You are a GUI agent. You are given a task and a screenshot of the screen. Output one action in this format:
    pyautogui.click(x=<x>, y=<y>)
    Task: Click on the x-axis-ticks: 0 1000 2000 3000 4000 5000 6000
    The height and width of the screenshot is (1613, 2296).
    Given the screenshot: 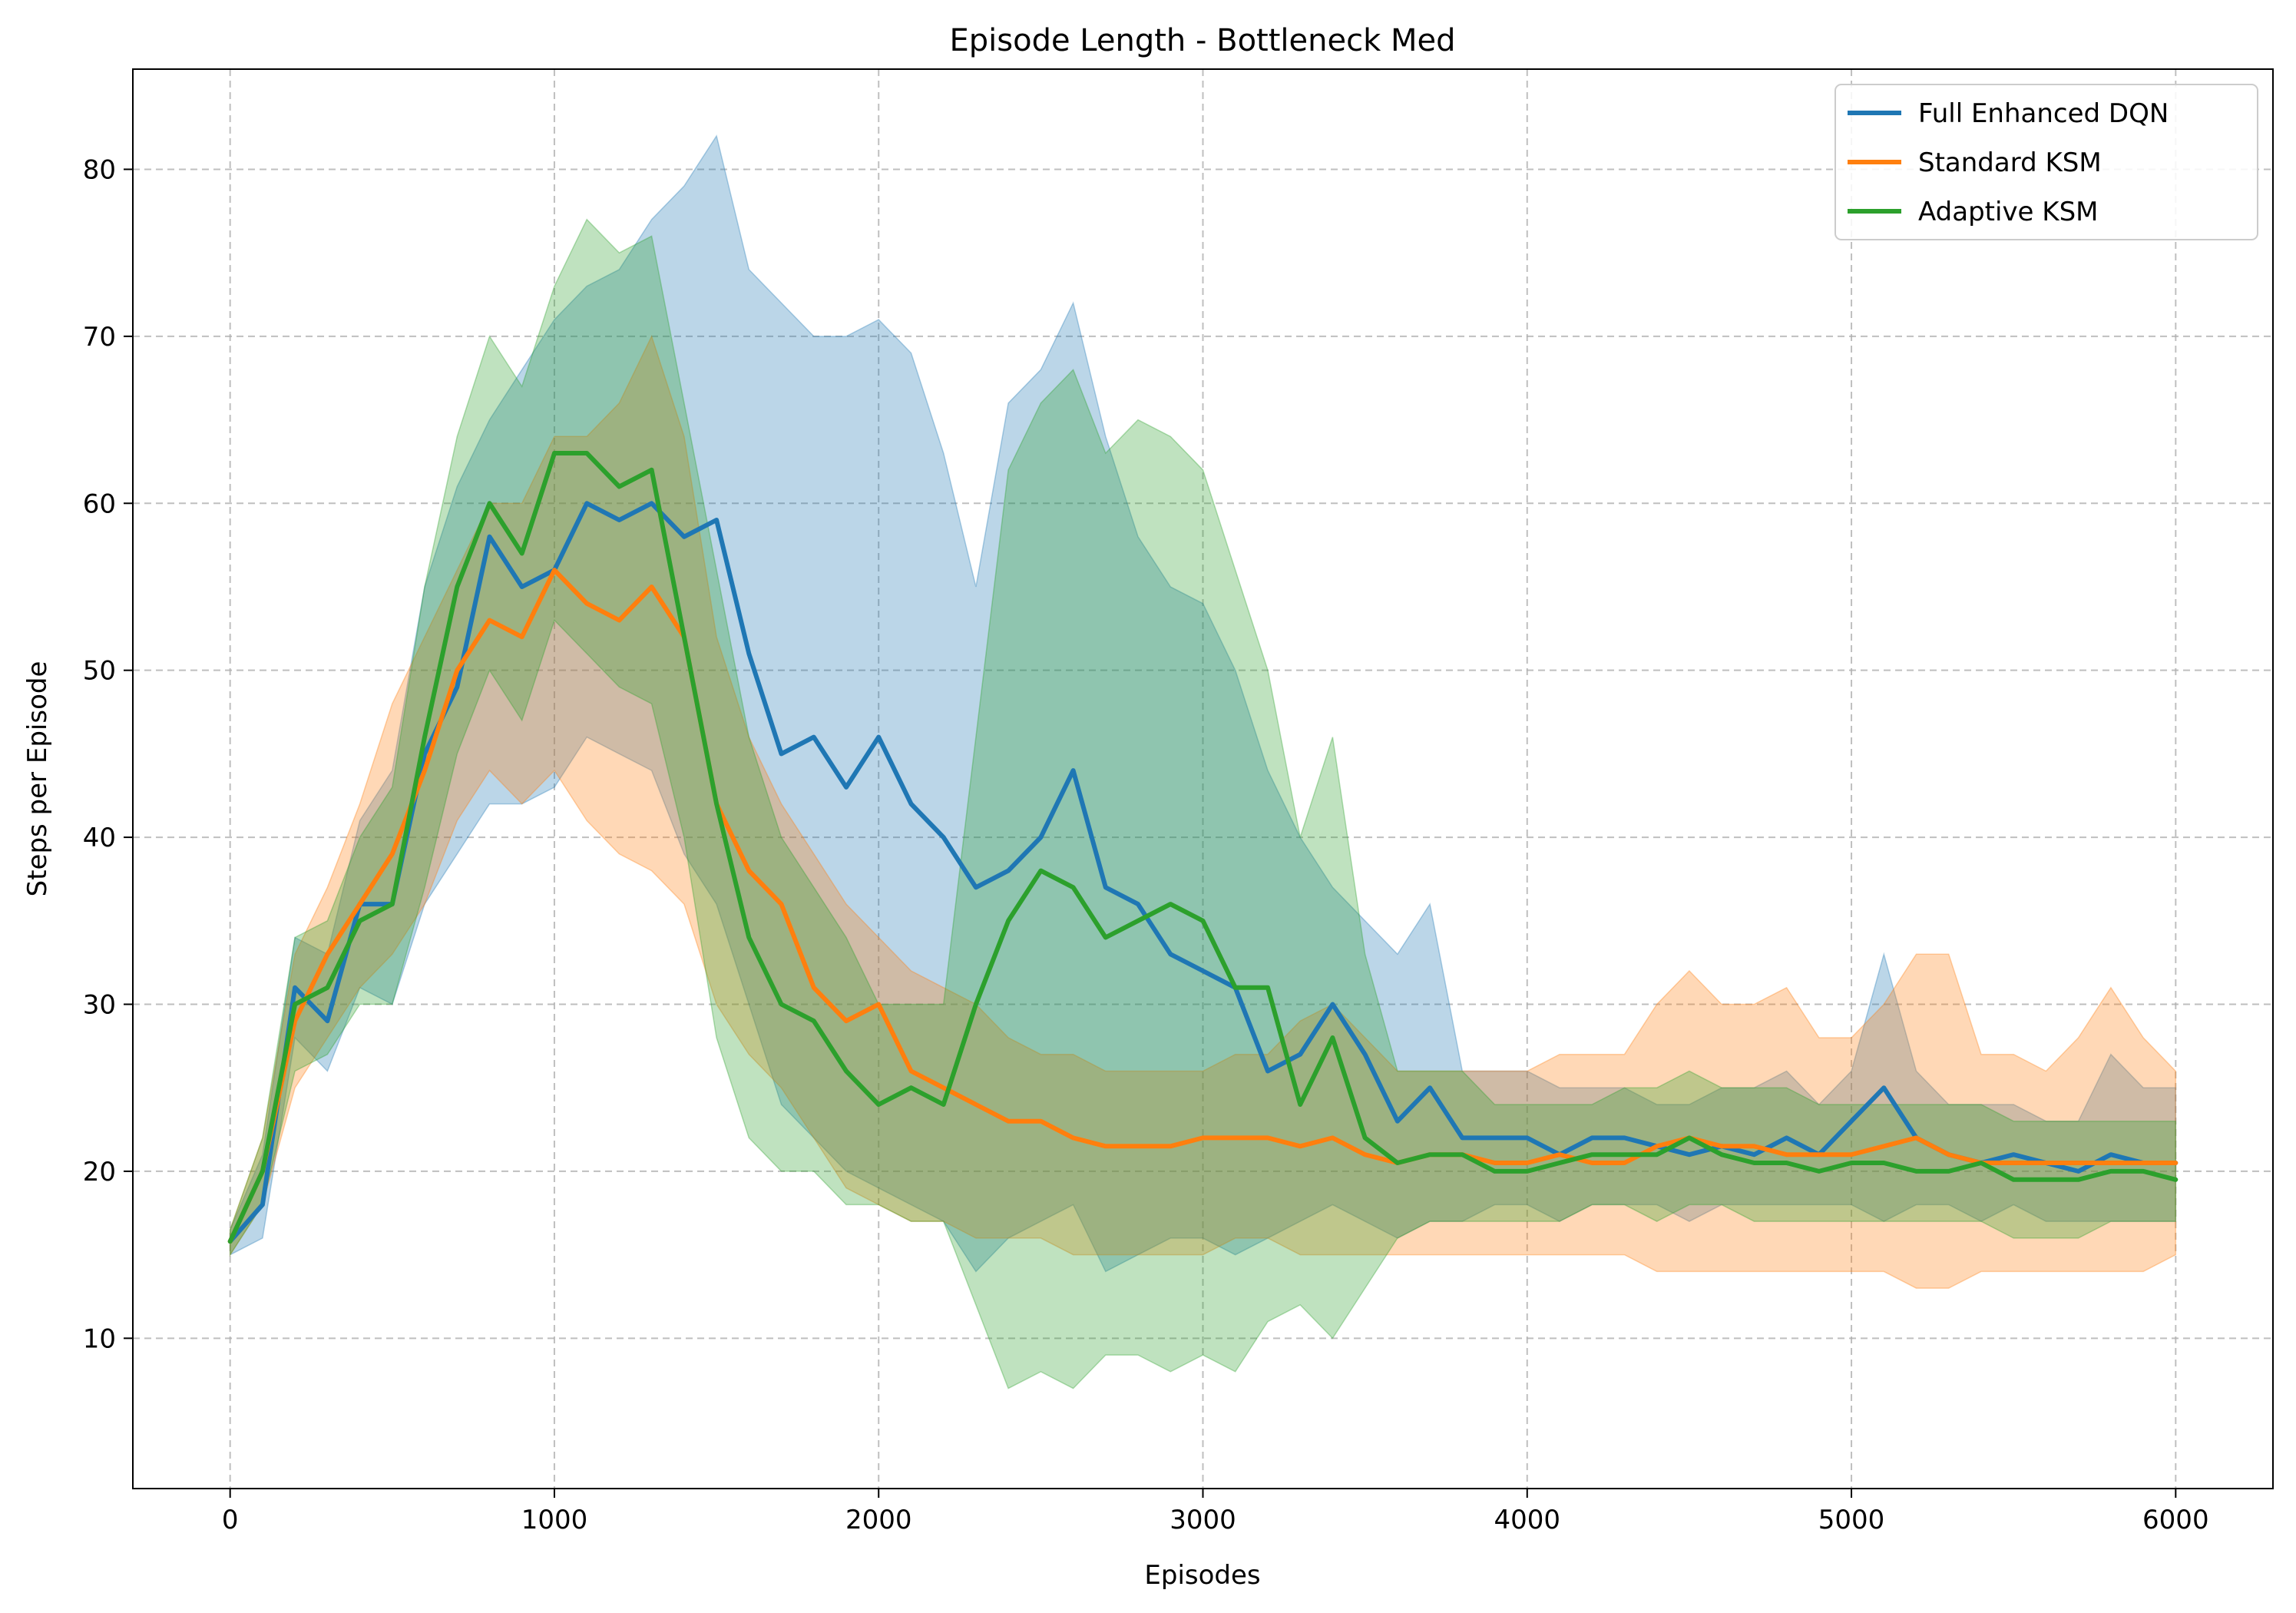 What is the action you would take?
    pyautogui.click(x=1215, y=1512)
    